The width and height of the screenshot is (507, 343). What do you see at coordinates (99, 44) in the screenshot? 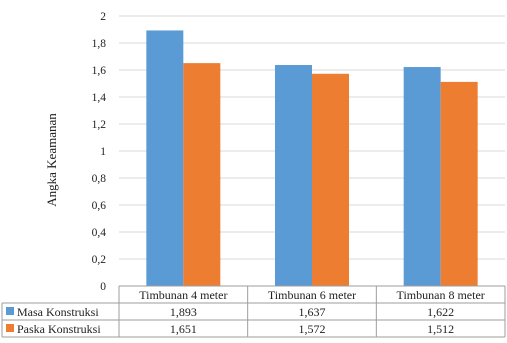
I see `y-tick-label: 1,8` at bounding box center [99, 44].